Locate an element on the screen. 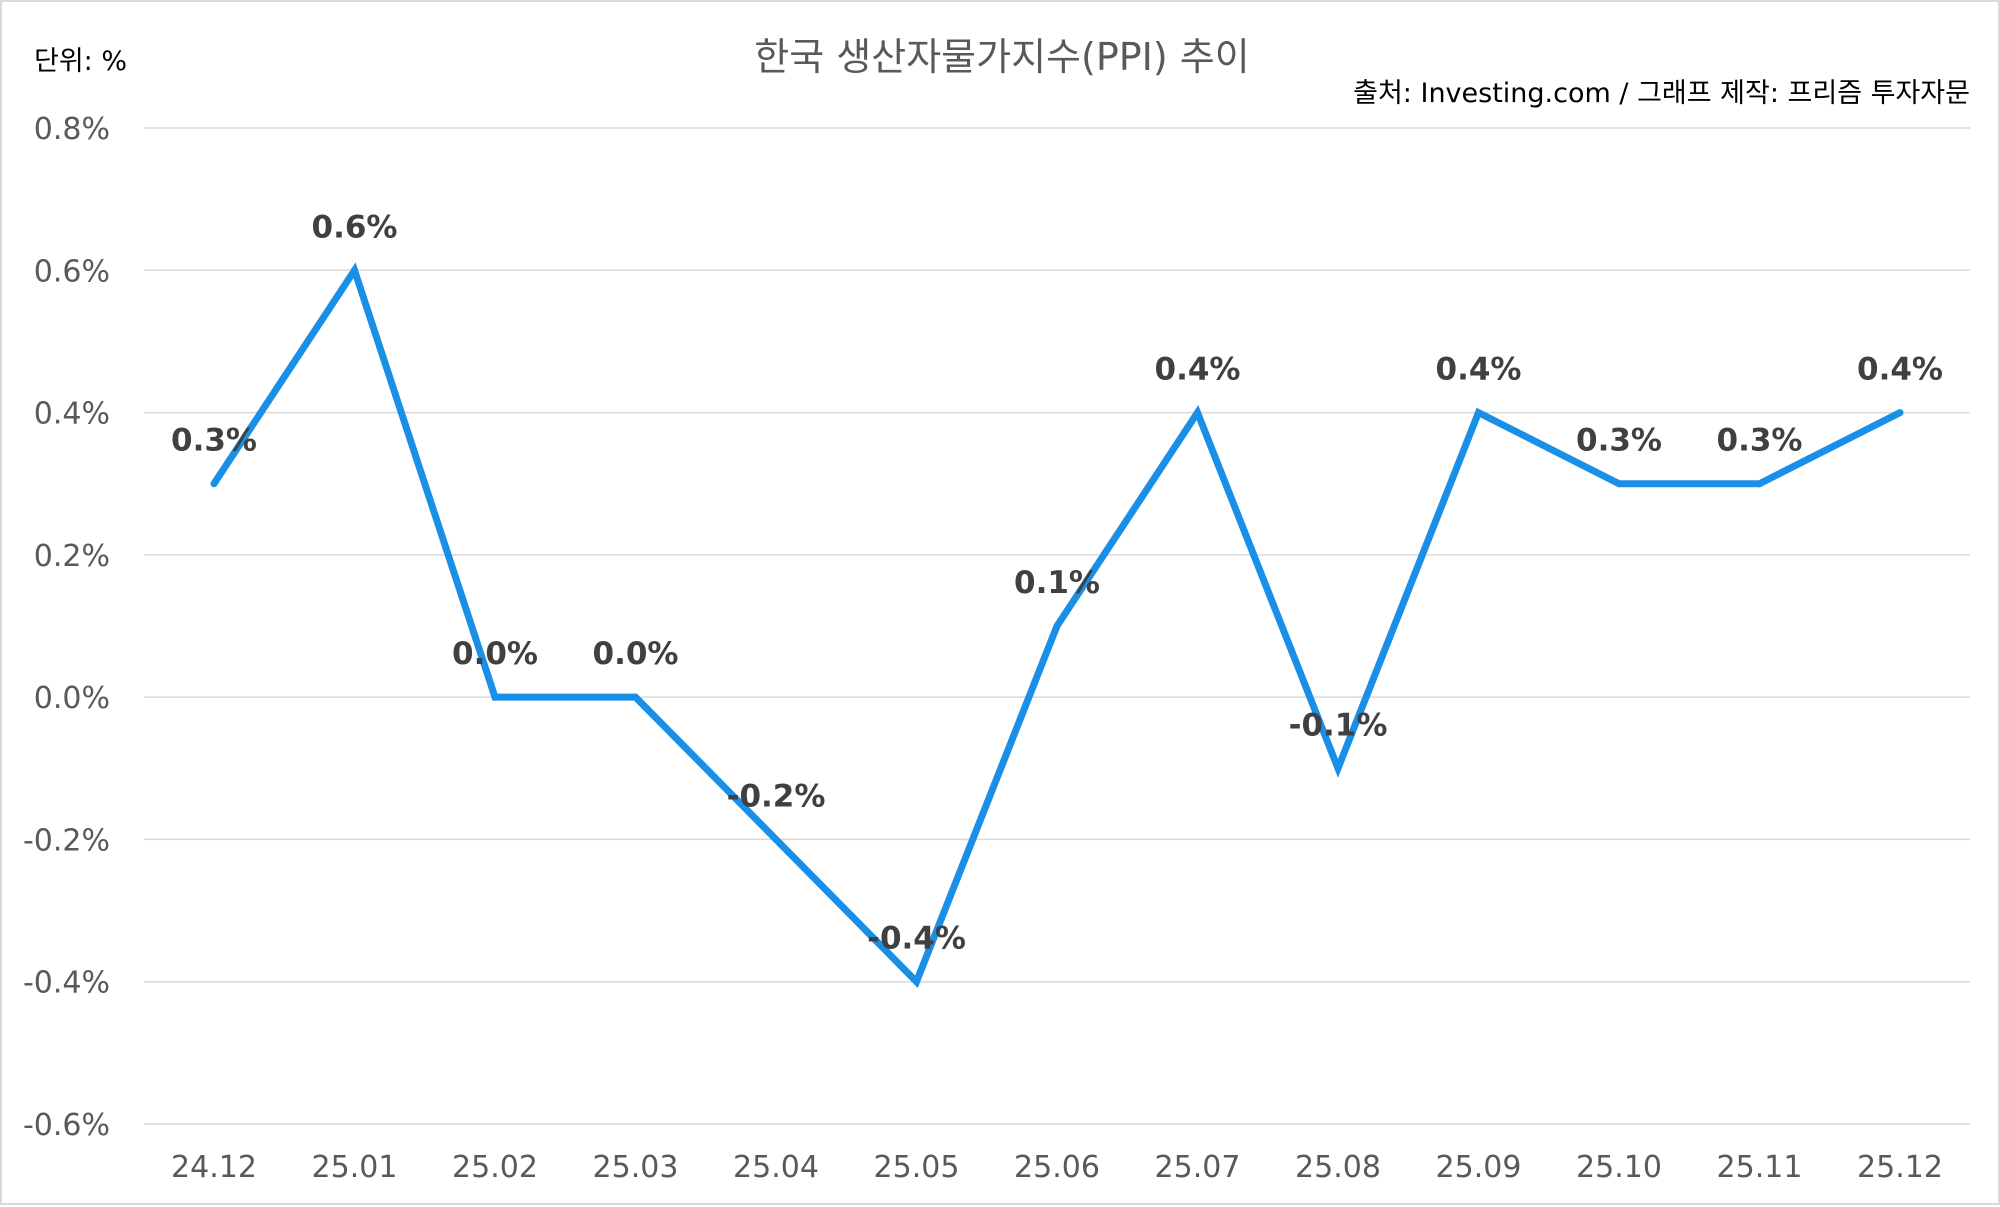  y-tick-label: 0.2% is located at coordinates (72, 556).